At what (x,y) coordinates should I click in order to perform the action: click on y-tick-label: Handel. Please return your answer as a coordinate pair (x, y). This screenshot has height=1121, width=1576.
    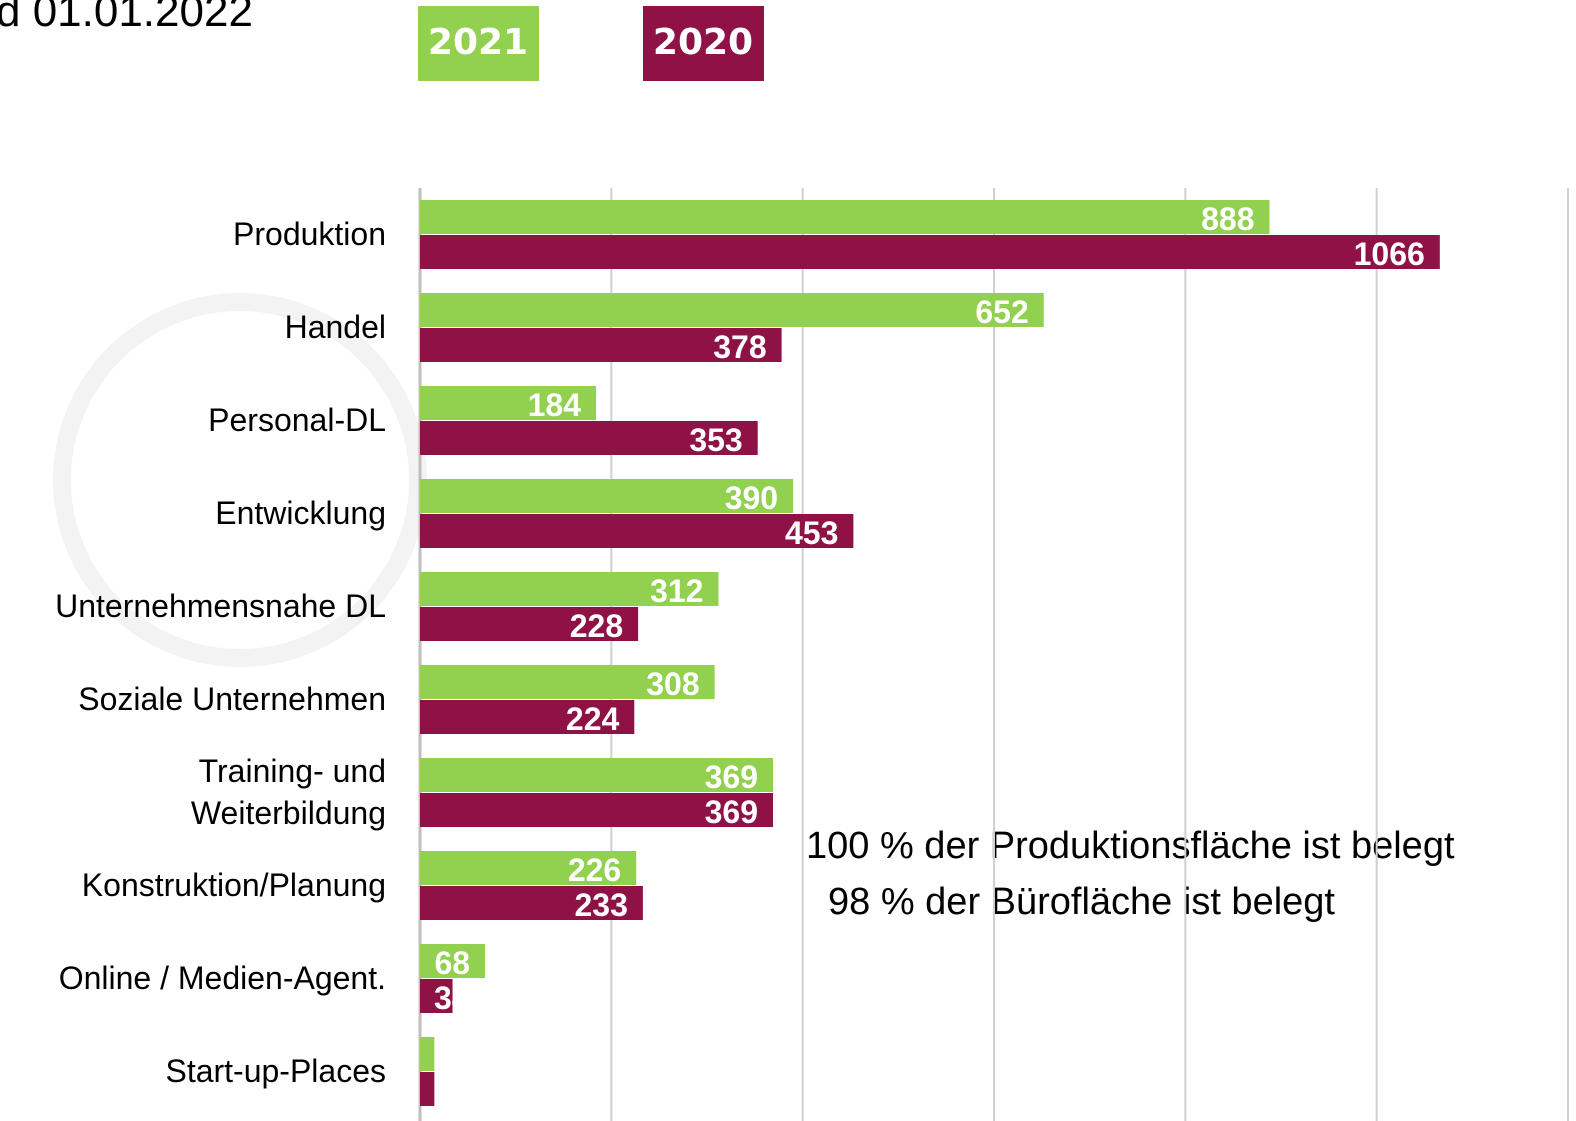
    Looking at the image, I should click on (335, 327).